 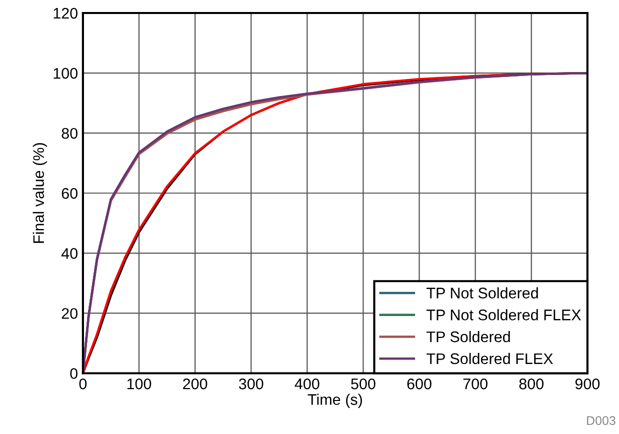 I want to click on y-tick-label: 60, so click(x=70, y=193).